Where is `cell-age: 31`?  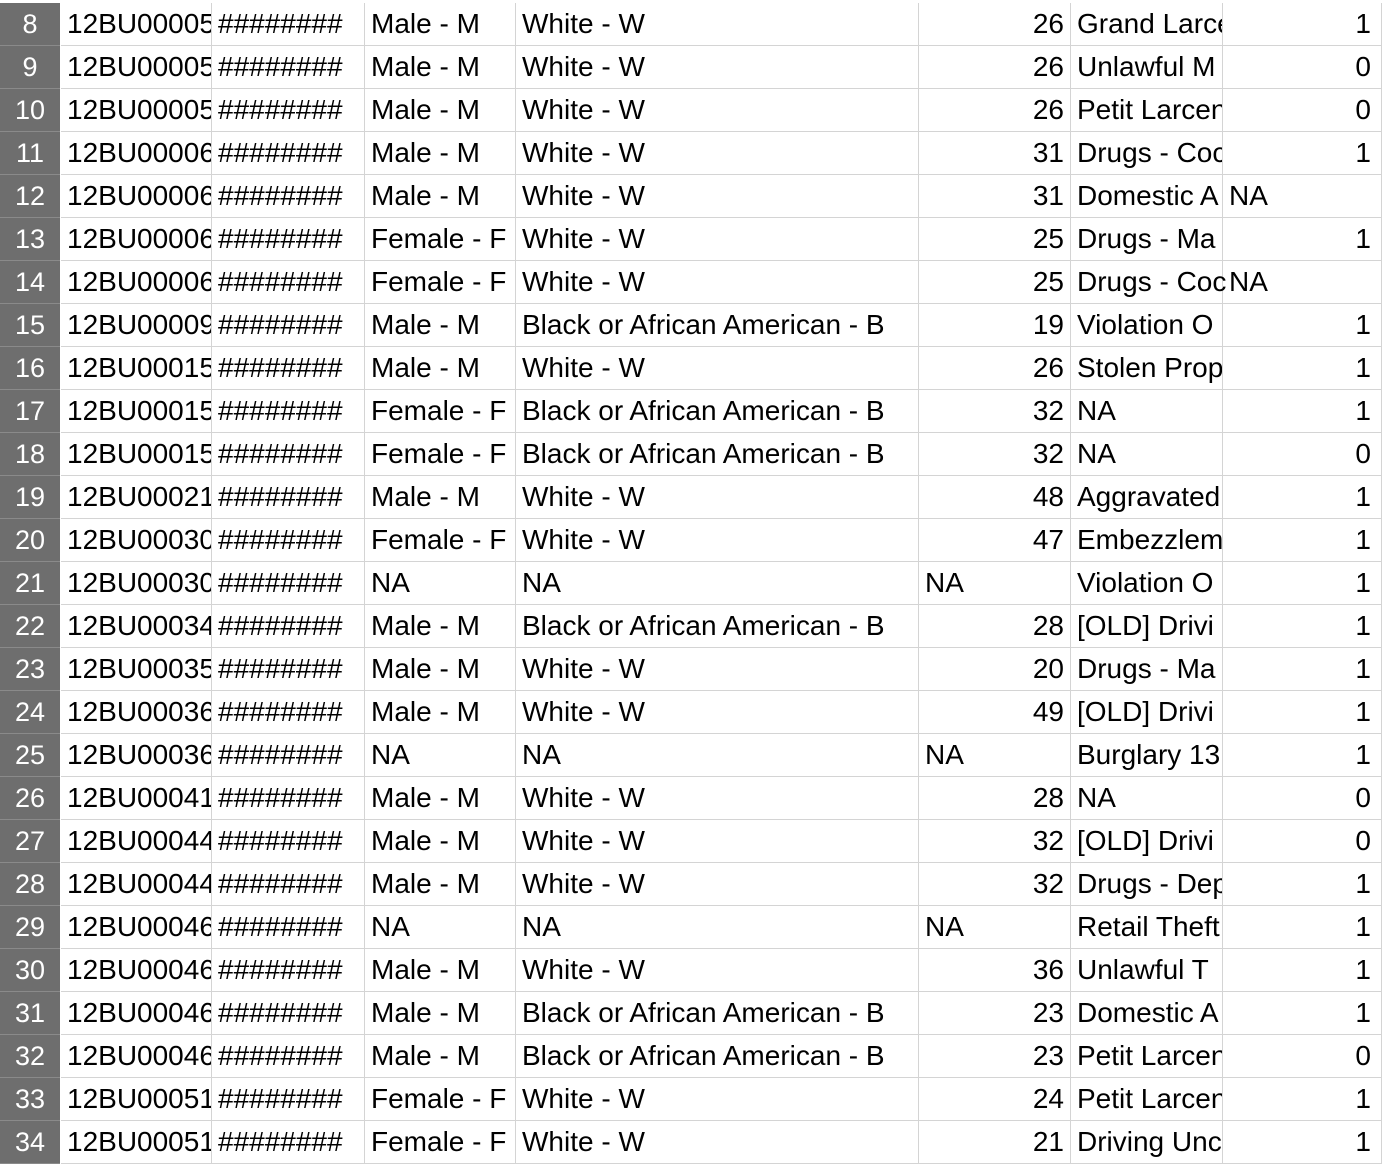 cell-age: 31 is located at coordinates (995, 196).